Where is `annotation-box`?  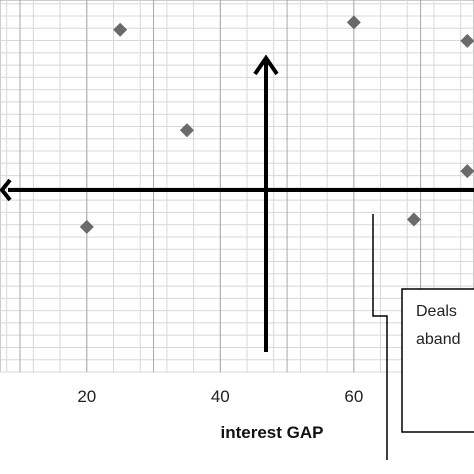
annotation-box is located at coordinates (437, 360).